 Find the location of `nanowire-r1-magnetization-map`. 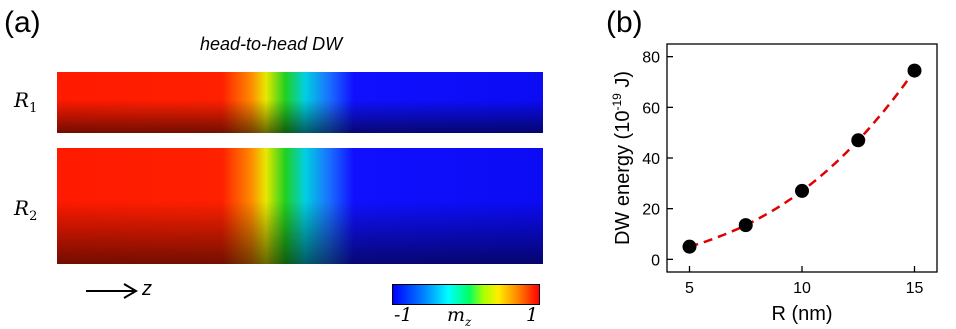

nanowire-r1-magnetization-map is located at coordinates (300, 102).